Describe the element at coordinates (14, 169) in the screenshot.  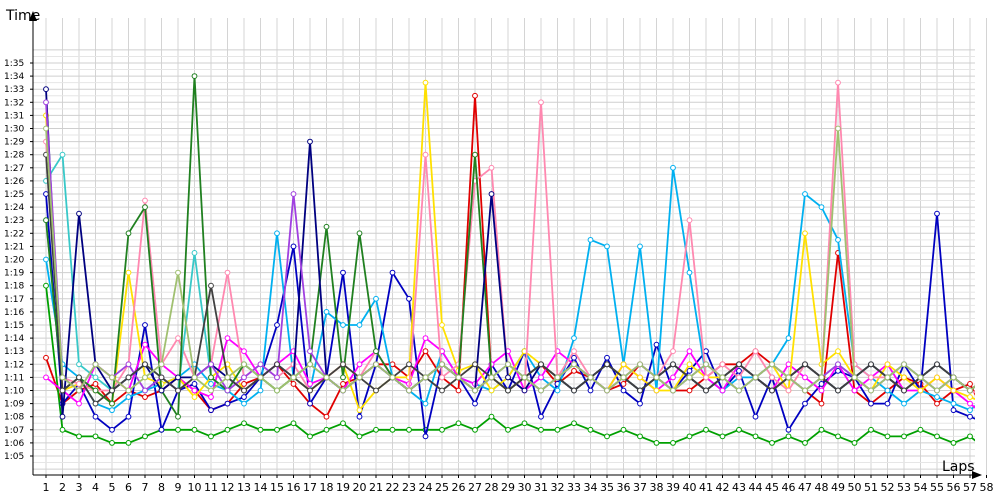
I see `y-tick-label: 1:27` at that location.